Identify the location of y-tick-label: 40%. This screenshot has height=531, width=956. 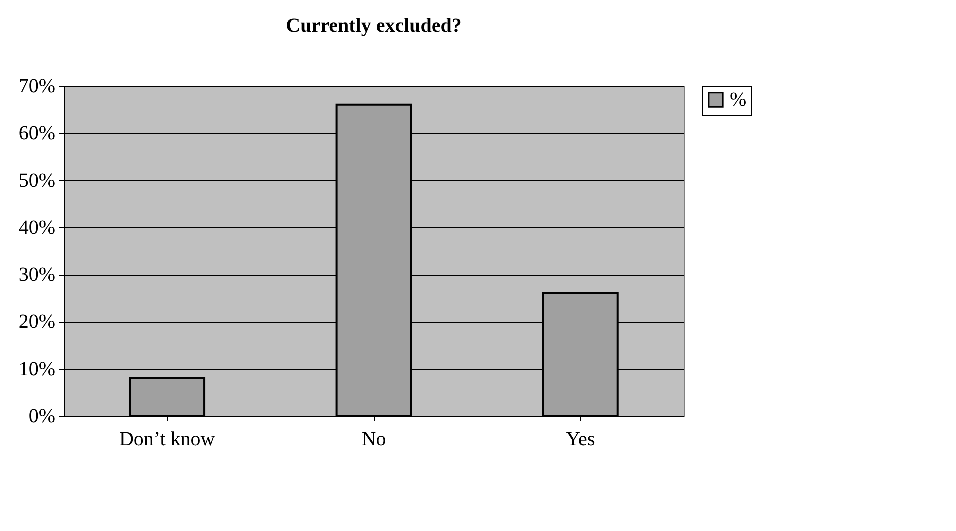
(37, 227).